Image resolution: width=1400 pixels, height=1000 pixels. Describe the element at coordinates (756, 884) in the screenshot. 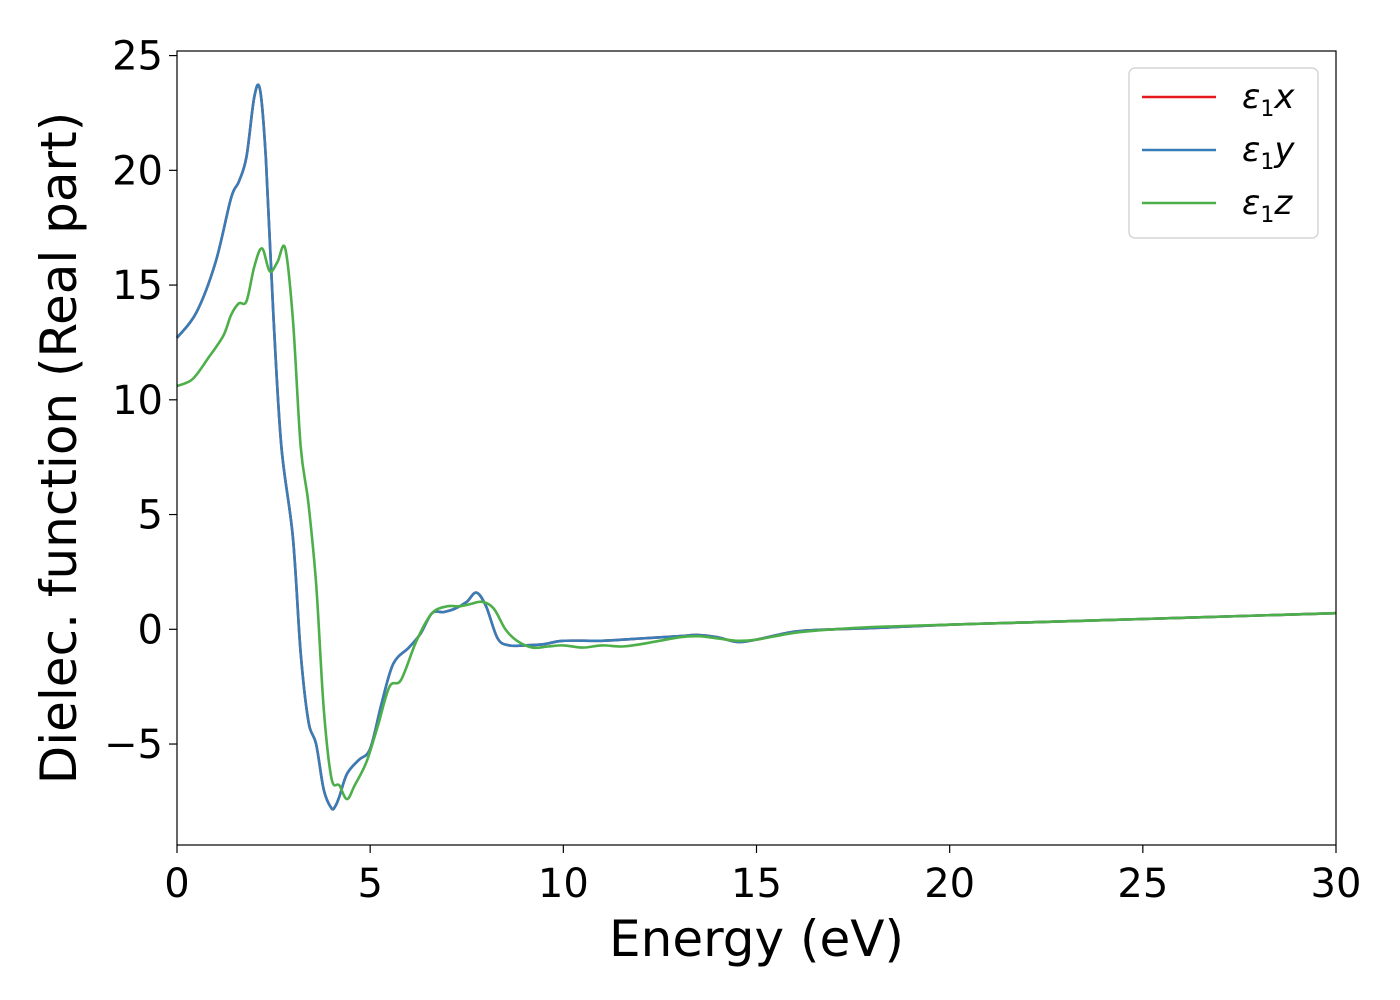

I see `x-tick-label: 15` at that location.